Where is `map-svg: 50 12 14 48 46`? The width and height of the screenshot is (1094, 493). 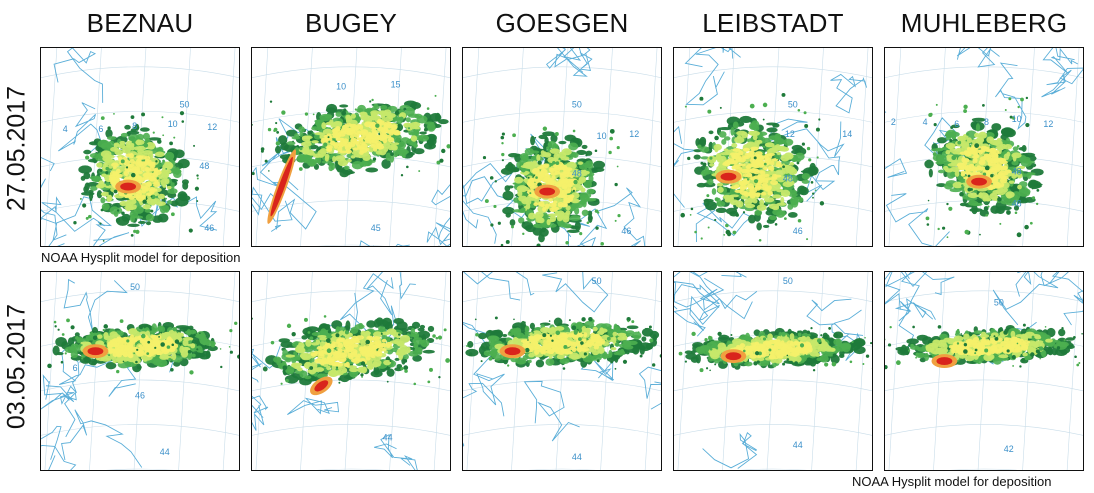 map-svg: 50 12 14 48 46 is located at coordinates (773, 147).